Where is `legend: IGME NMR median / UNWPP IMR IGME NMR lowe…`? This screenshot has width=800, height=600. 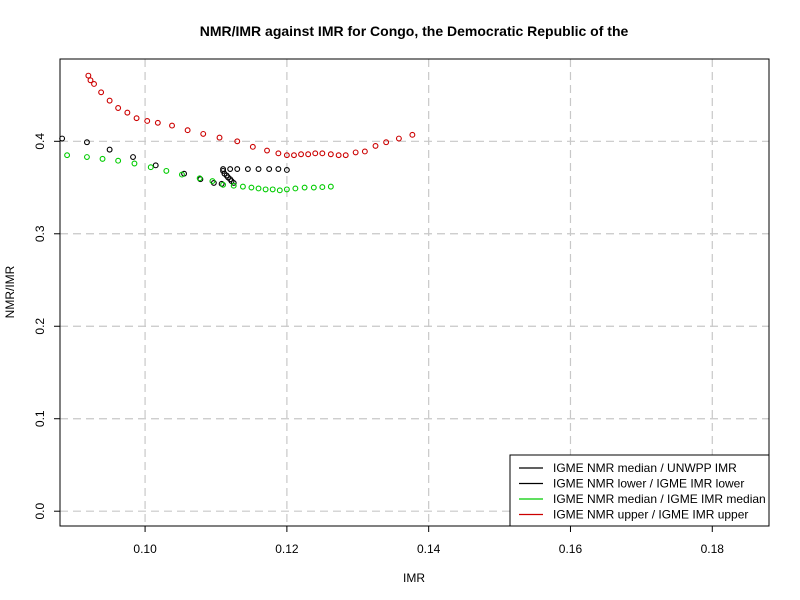 legend: IGME NMR median / UNWPP IMR IGME NMR lowe… is located at coordinates (639, 490).